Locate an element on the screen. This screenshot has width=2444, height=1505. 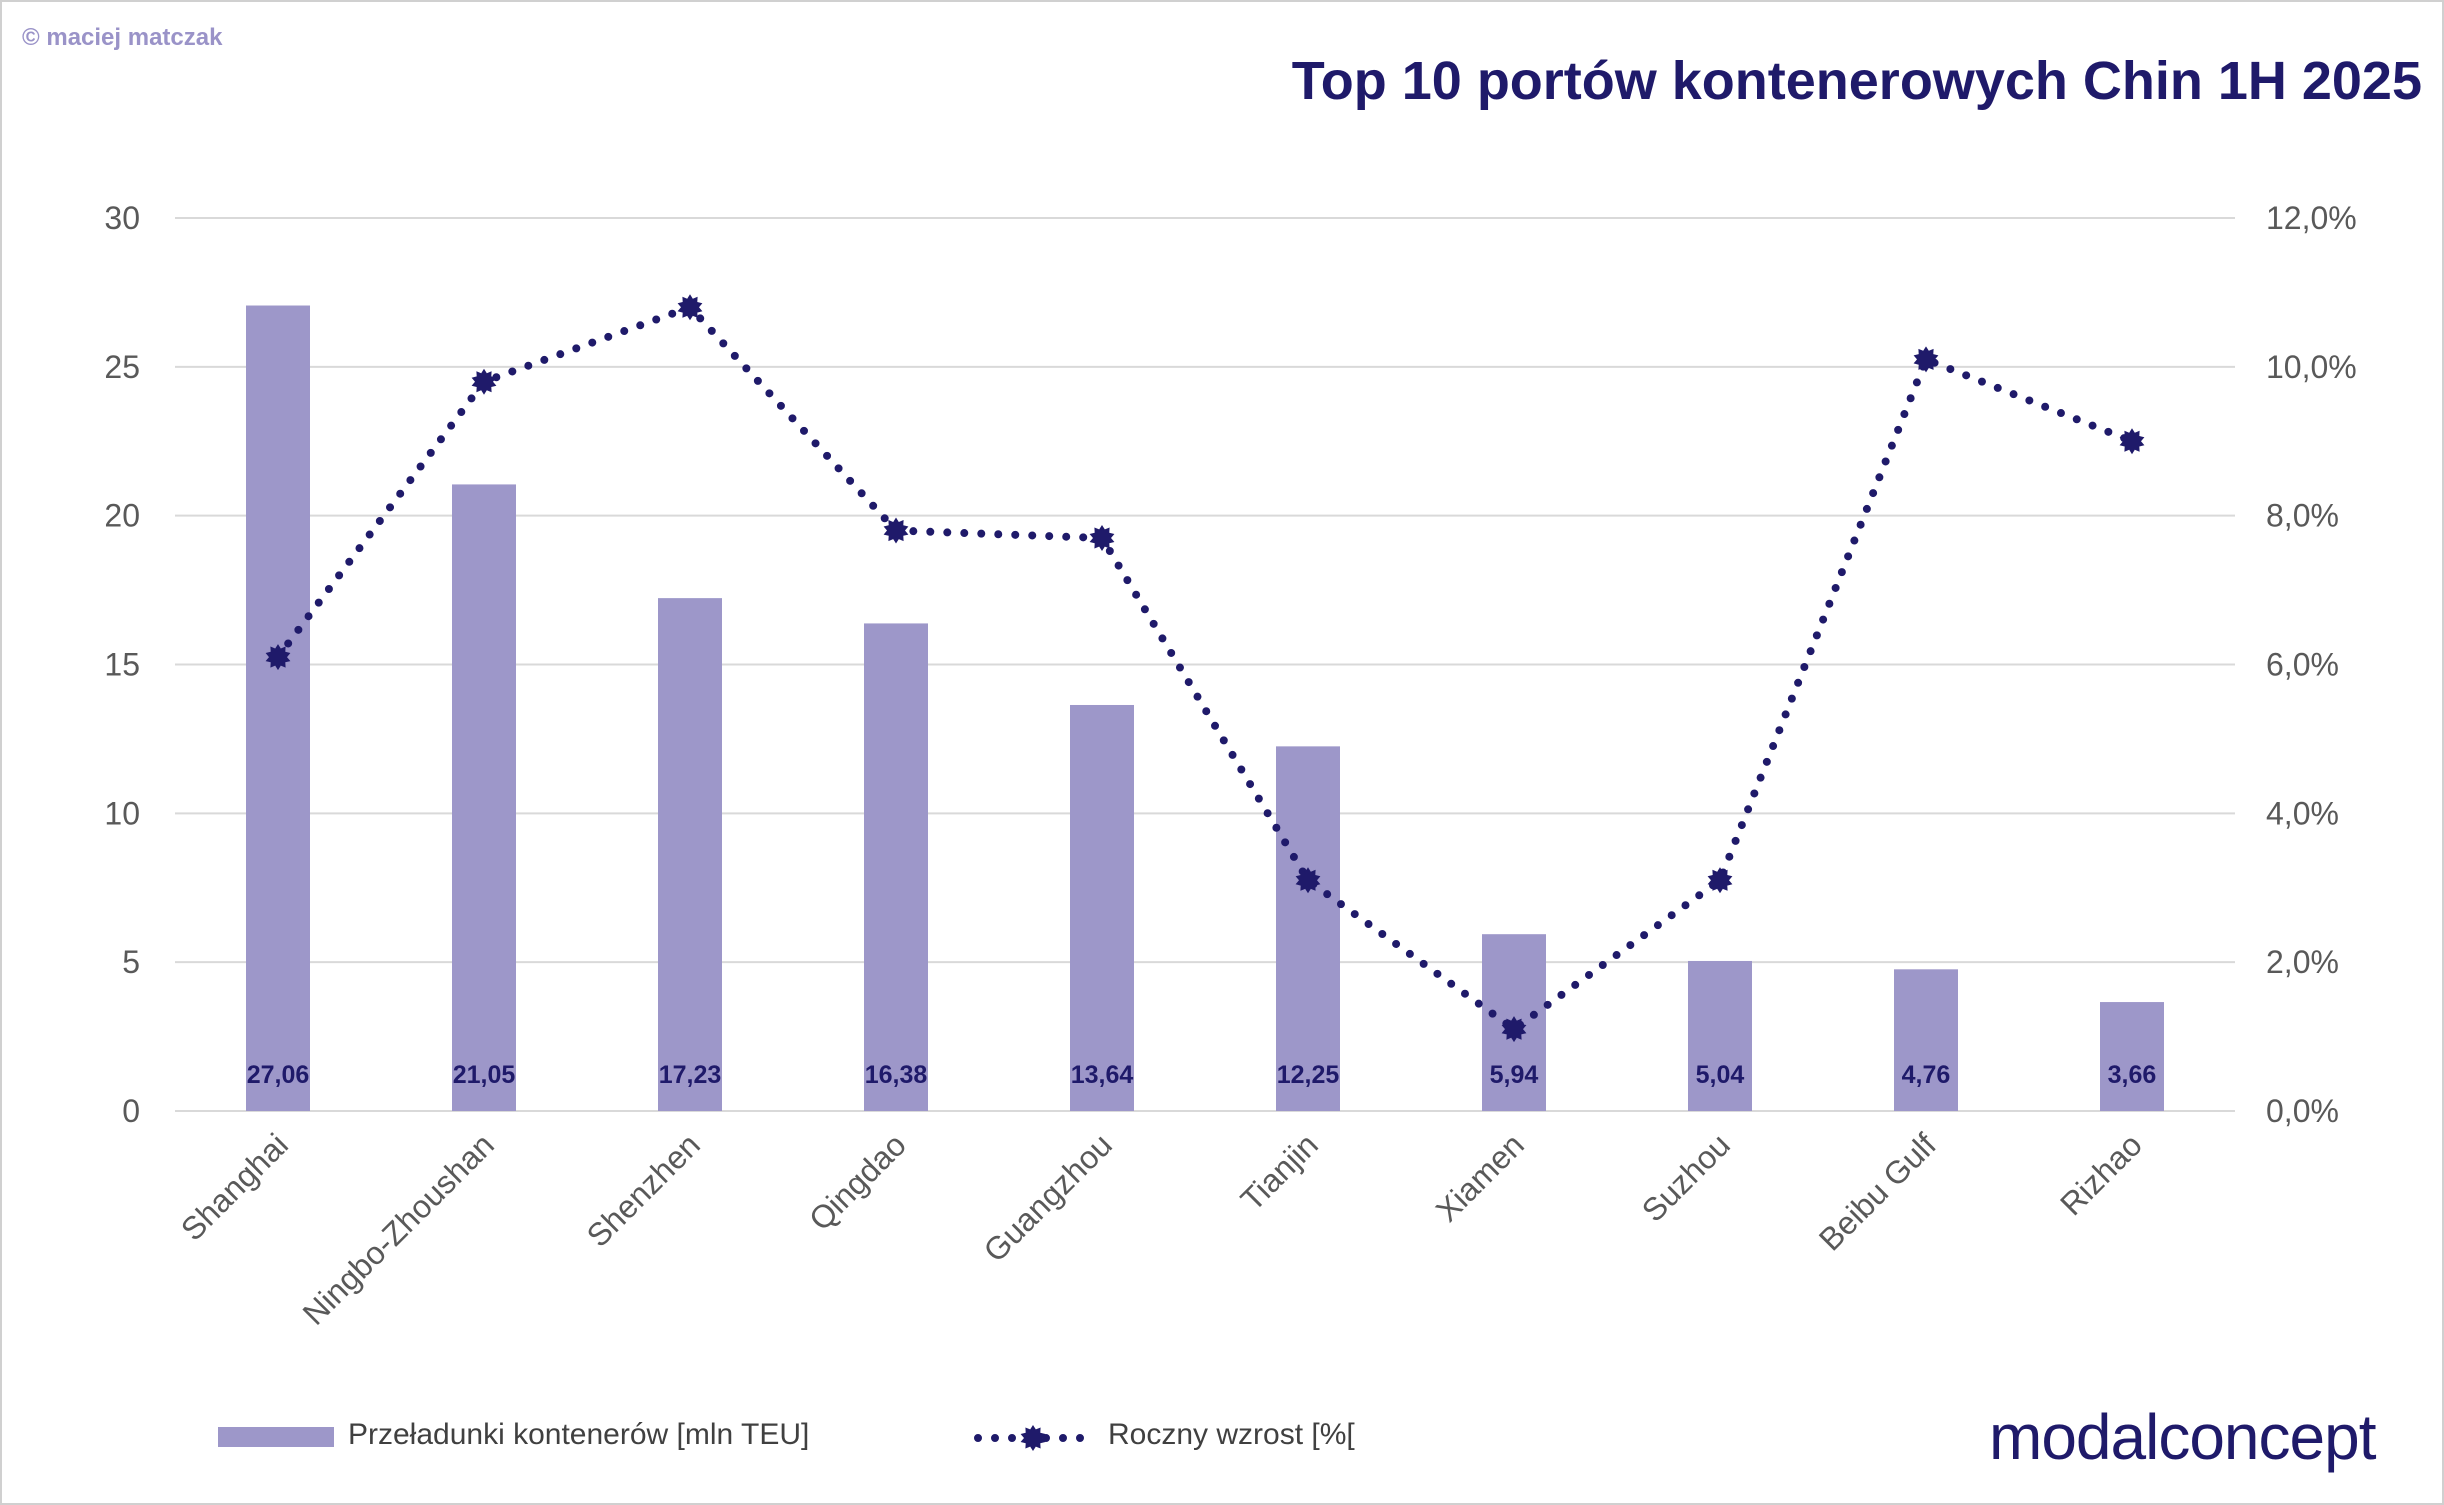
y-left-tick-label: 10 is located at coordinates (122, 813).